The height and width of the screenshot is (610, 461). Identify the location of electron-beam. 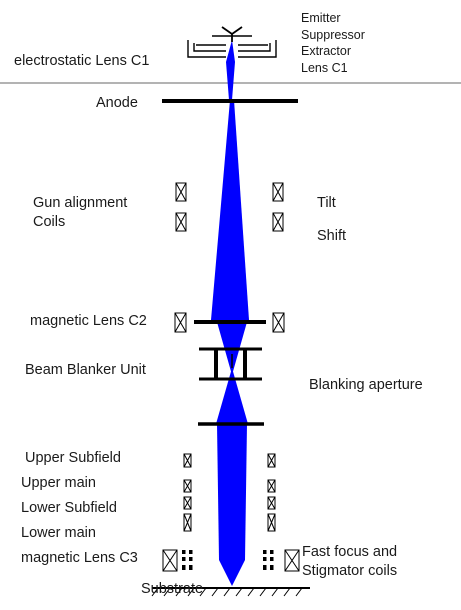
(230, 313).